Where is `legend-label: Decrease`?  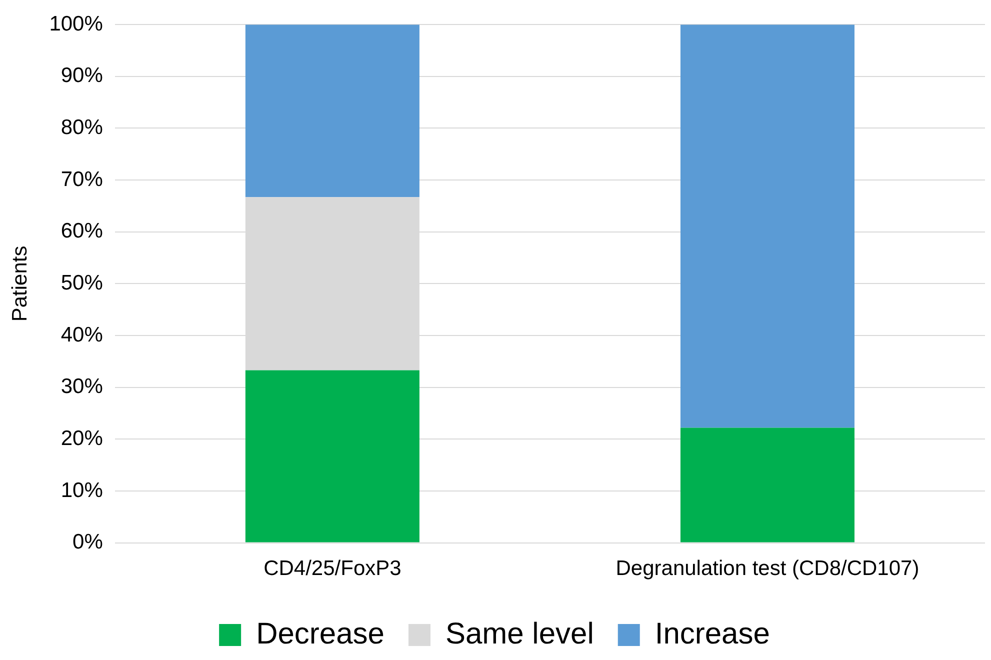 legend-label: Decrease is located at coordinates (320, 633).